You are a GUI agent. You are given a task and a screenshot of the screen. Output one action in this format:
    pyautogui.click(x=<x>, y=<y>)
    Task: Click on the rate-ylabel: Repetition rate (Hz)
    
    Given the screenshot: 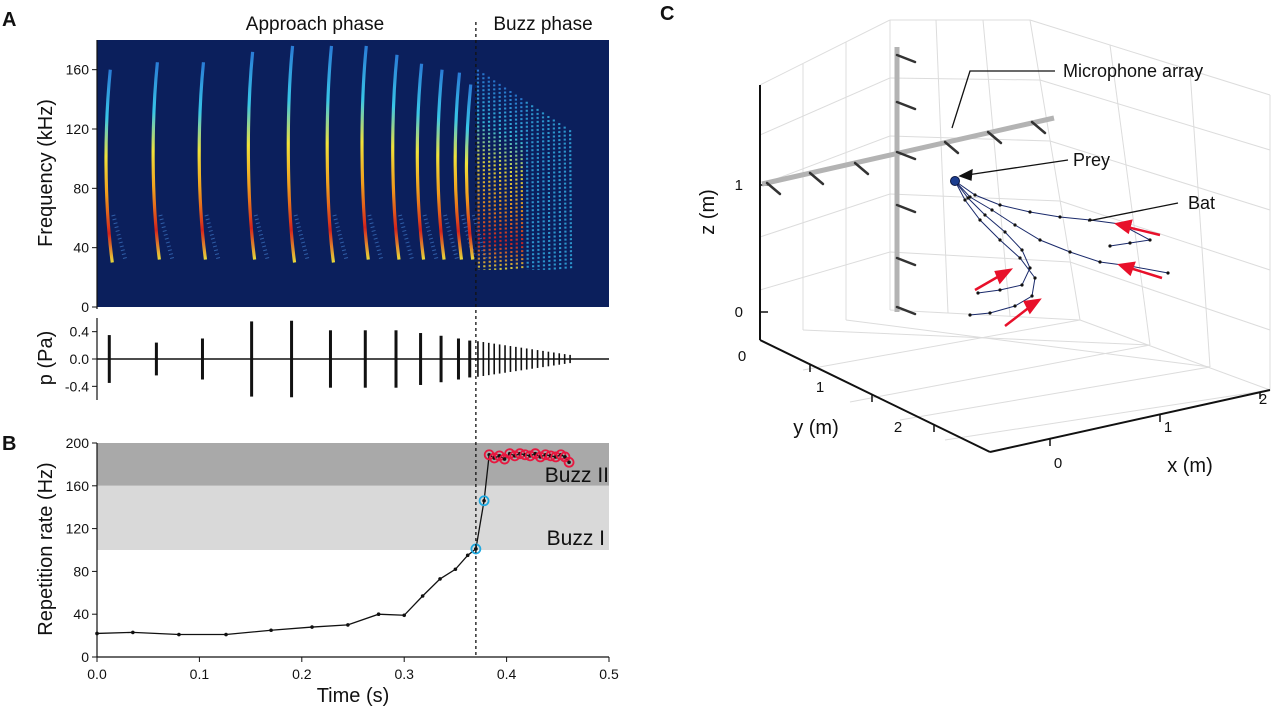 What is the action you would take?
    pyautogui.click(x=46, y=548)
    